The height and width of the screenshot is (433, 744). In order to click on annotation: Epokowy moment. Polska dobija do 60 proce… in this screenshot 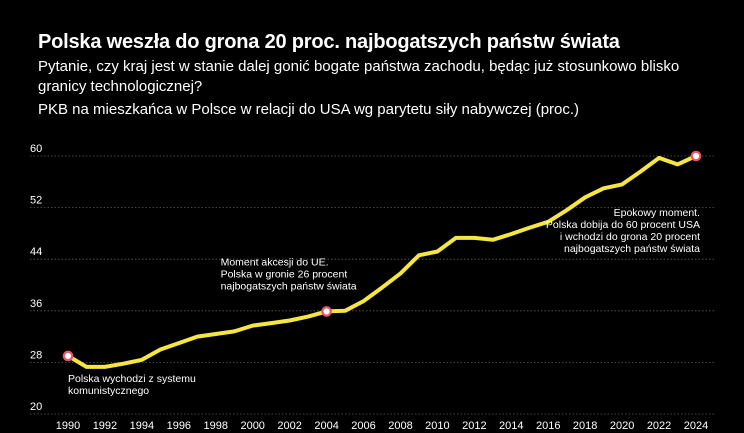, I will do `click(623, 231)`.